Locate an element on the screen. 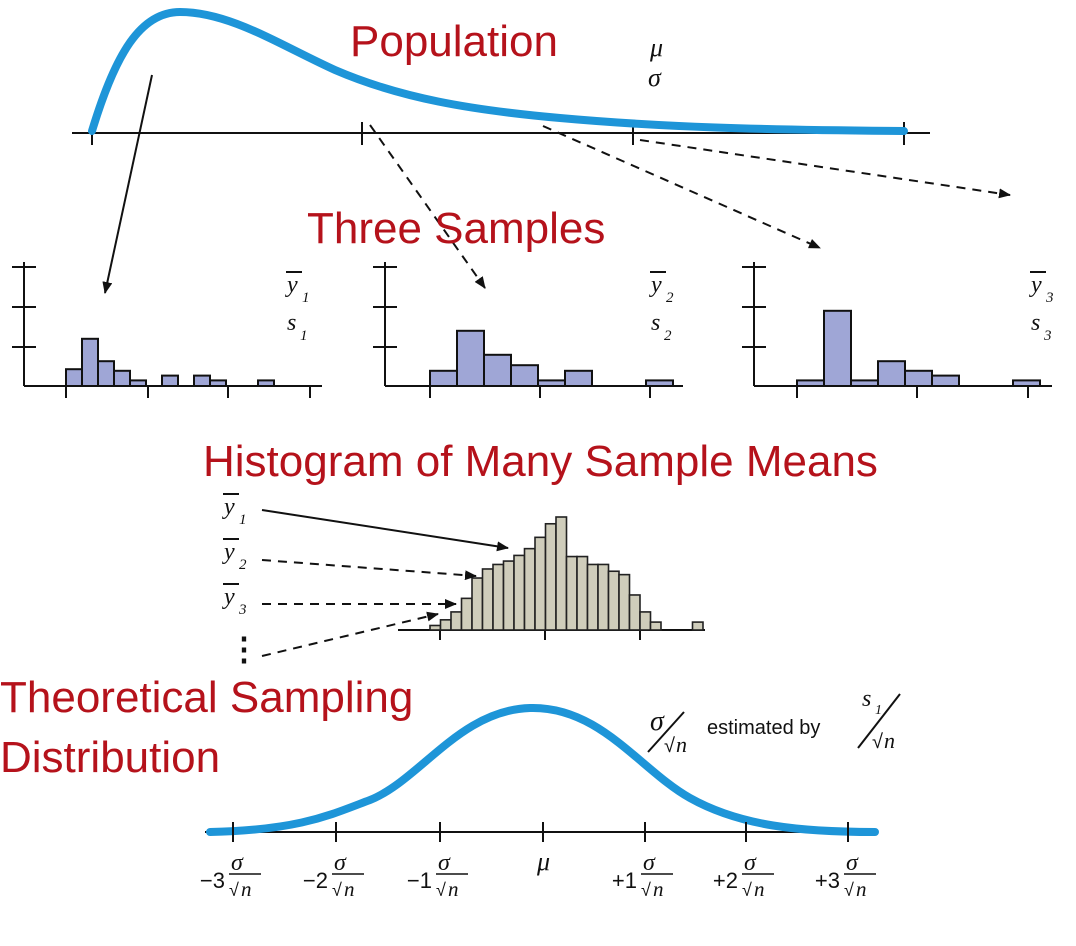  mean-index: 1 is located at coordinates (243, 520).